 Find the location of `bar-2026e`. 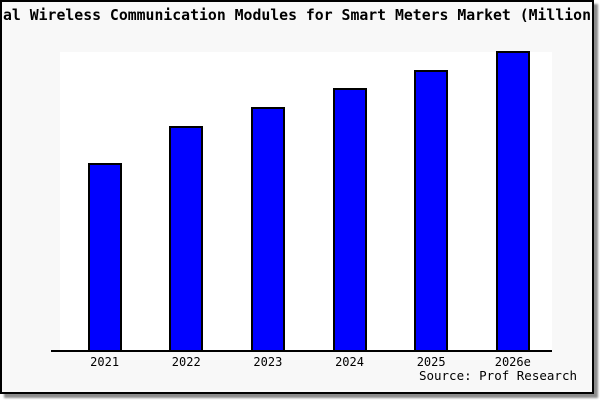

bar-2026e is located at coordinates (512, 201).